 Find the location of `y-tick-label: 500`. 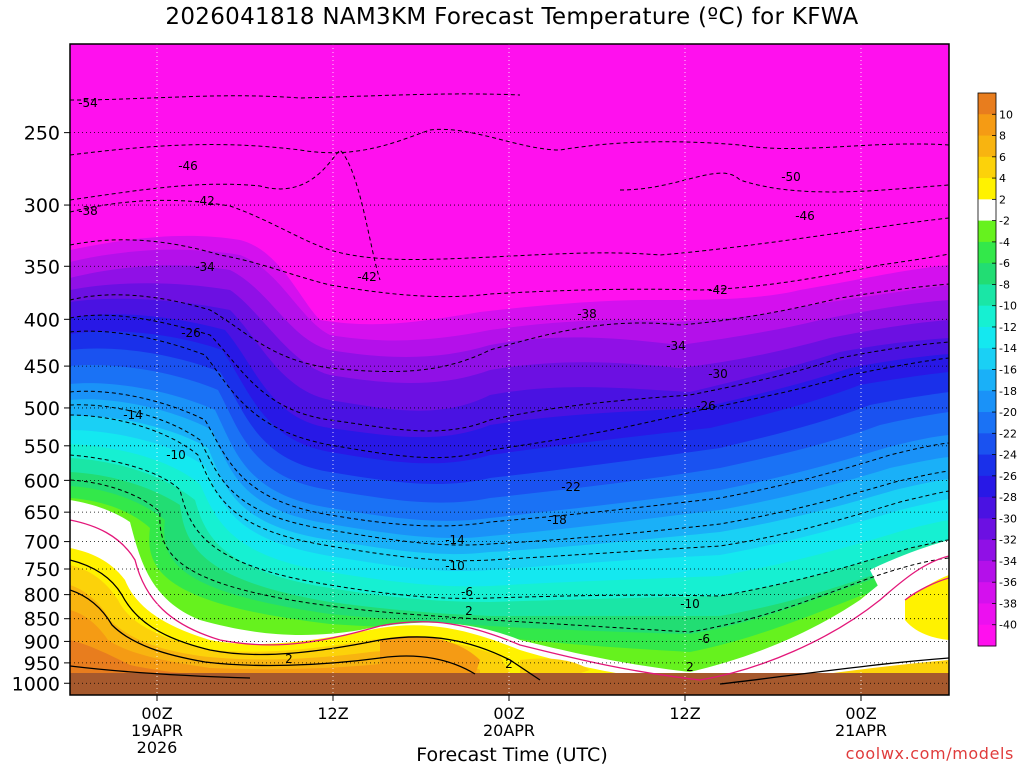

y-tick-label: 500 is located at coordinates (42, 409).